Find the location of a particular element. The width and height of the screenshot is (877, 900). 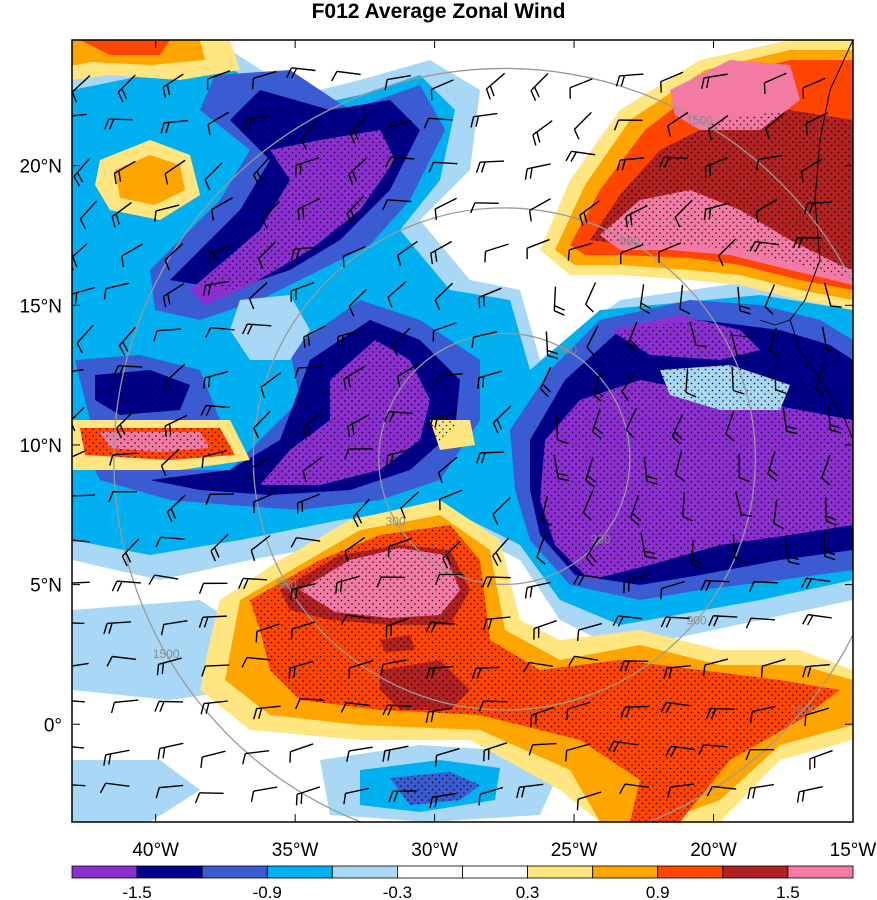

lon-tick-label: 35°W is located at coordinates (295, 850).